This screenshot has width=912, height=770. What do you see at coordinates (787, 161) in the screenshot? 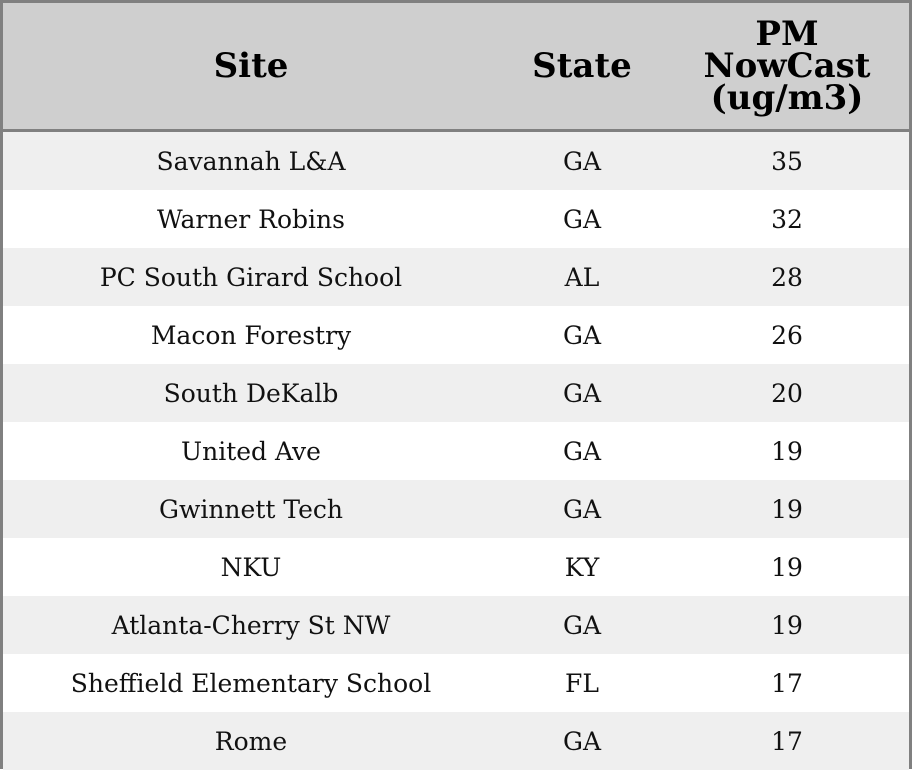
I see `cell-pm-value: 35` at bounding box center [787, 161].